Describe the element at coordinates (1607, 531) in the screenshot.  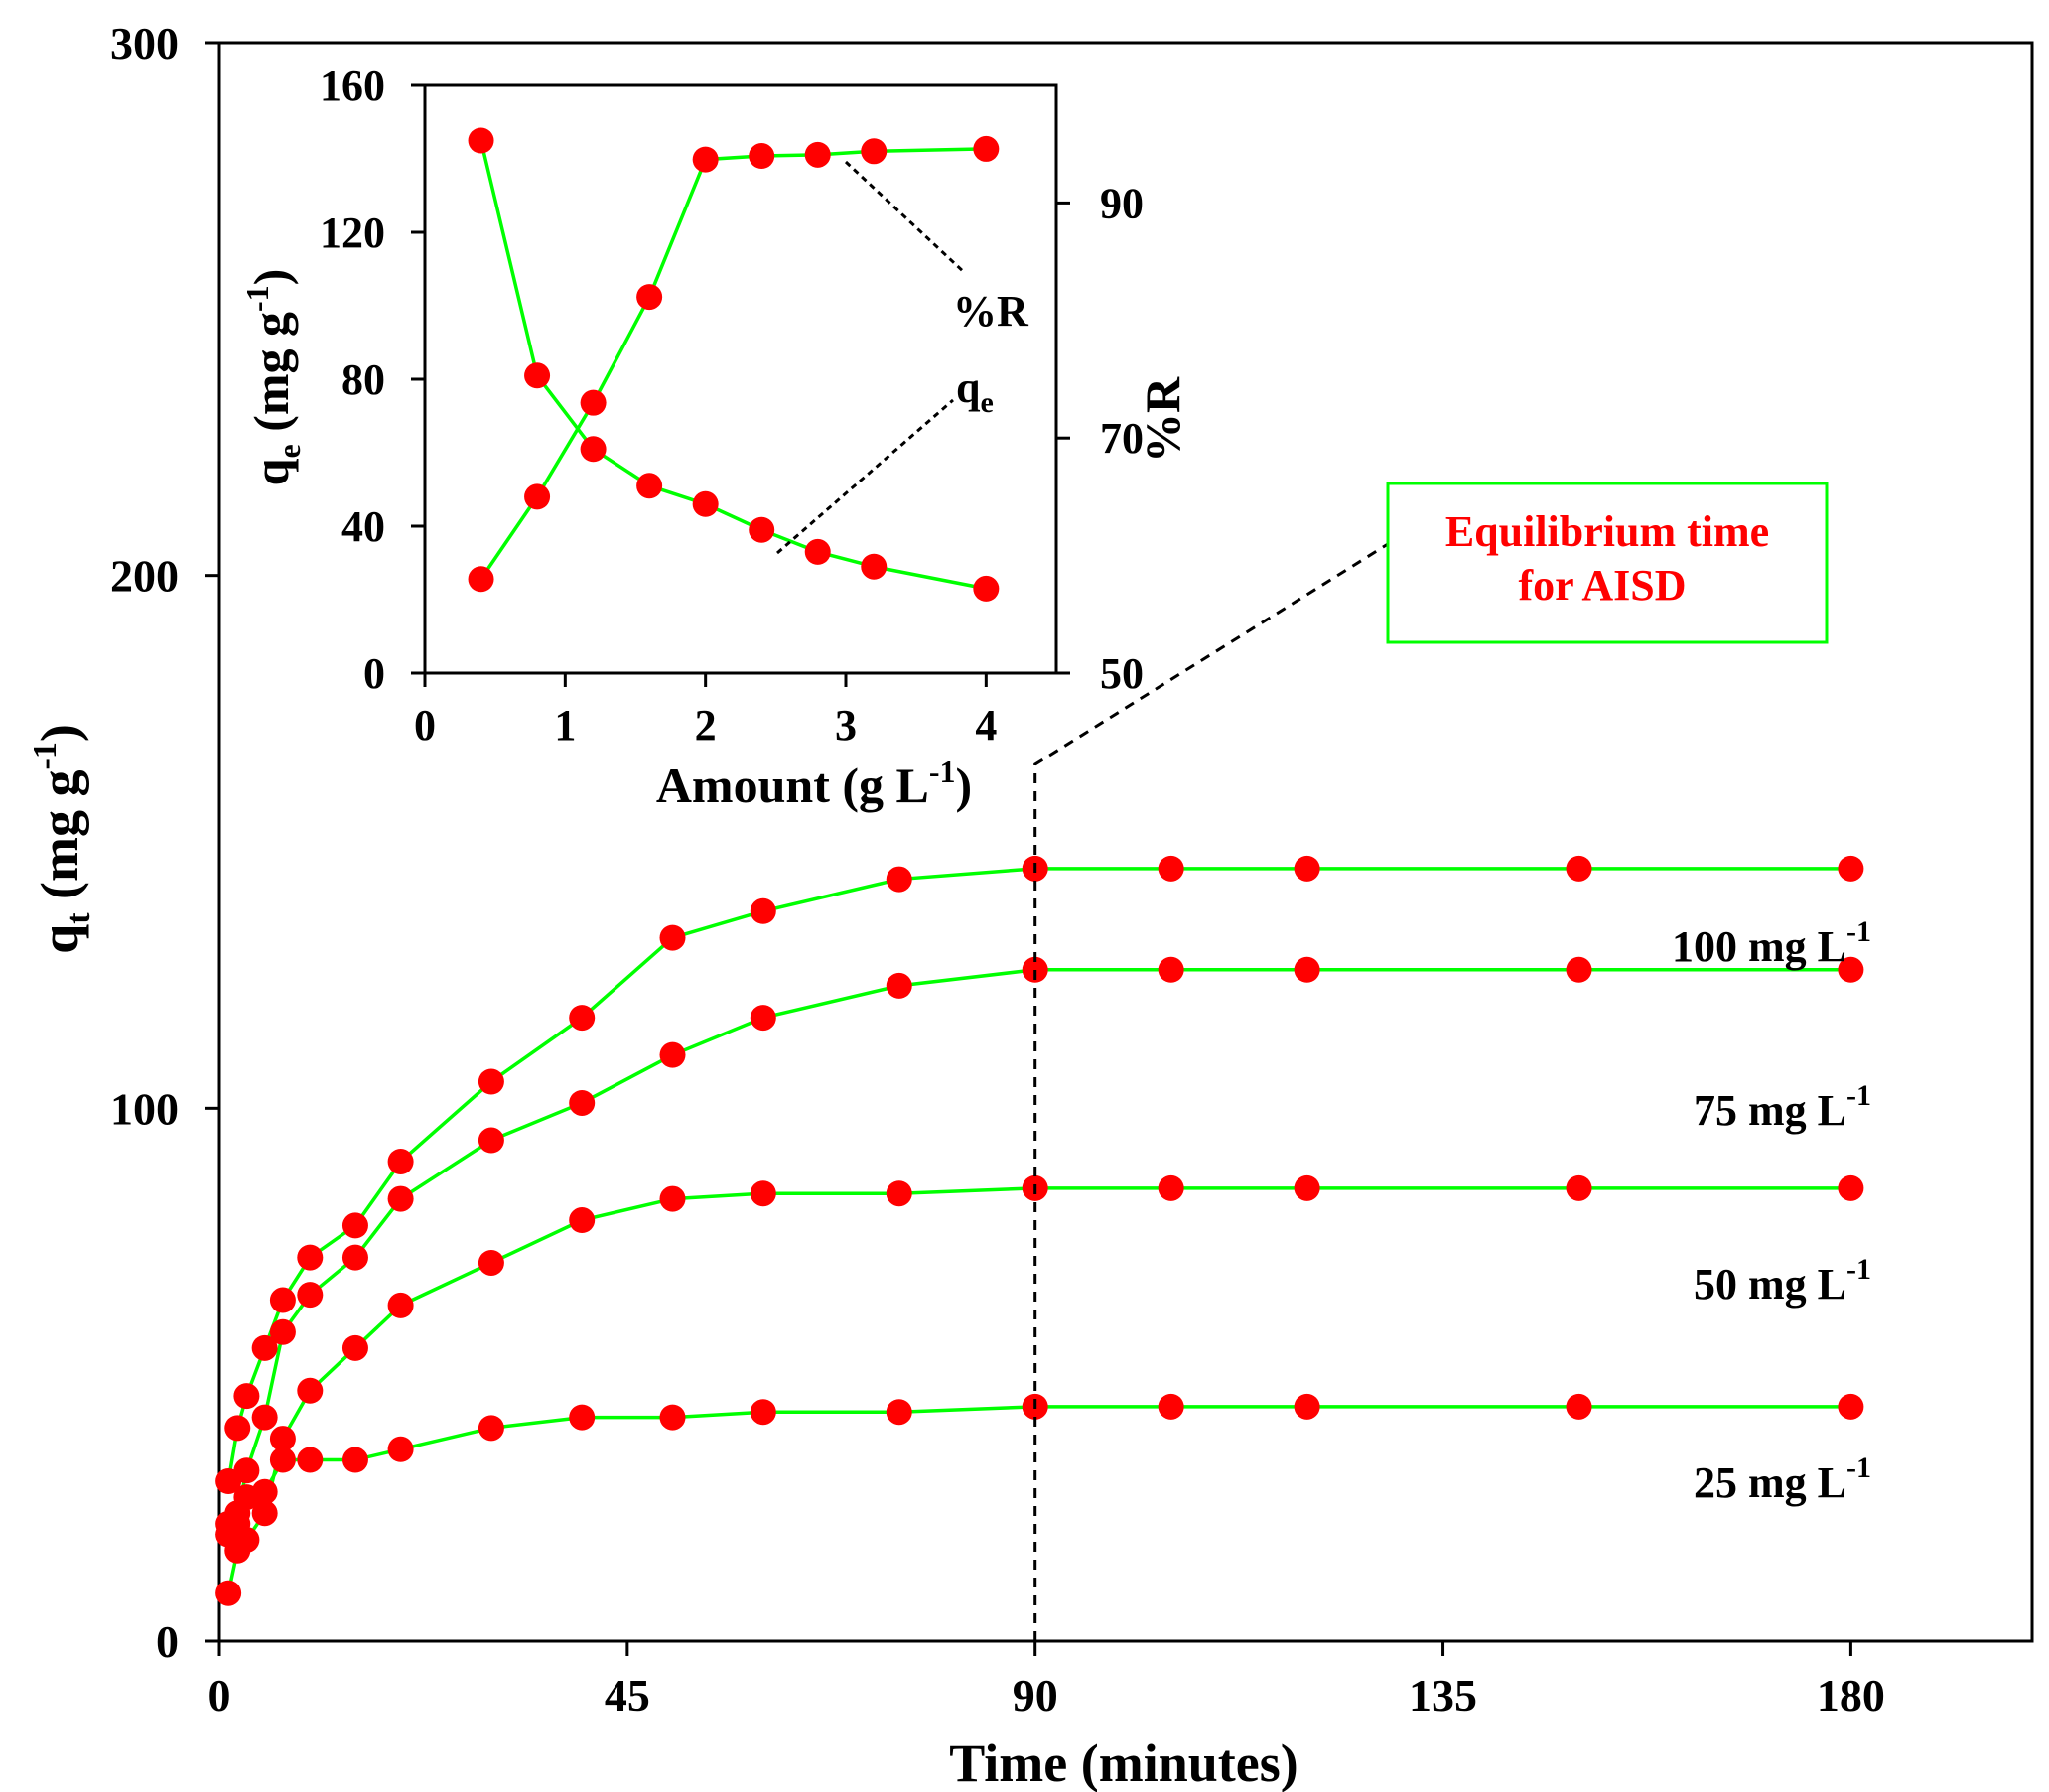
I see `equilibrium-annotation-line1: Equilibrium time` at that location.